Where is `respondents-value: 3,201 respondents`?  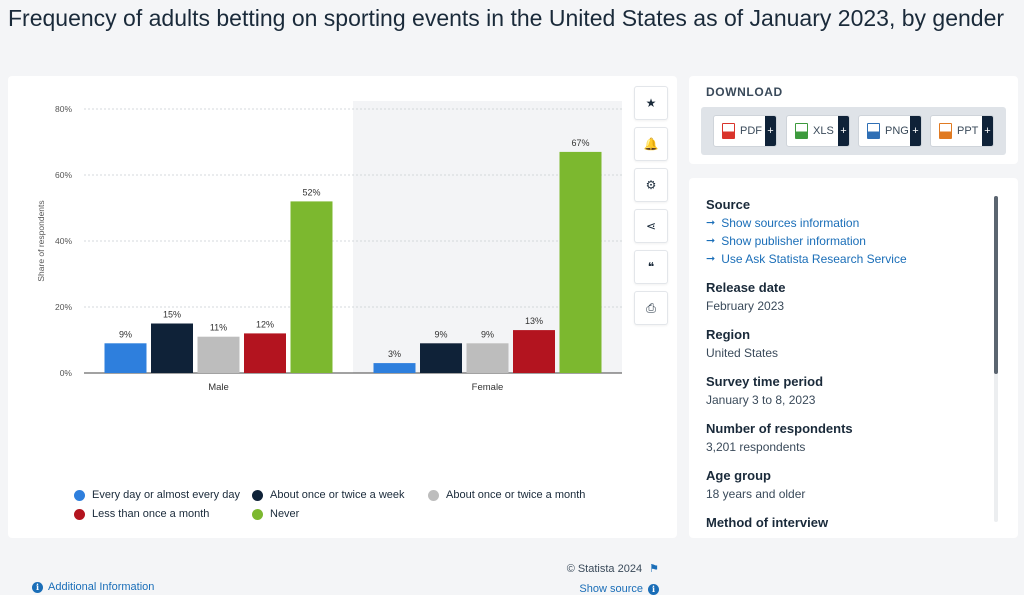
respondents-value: 3,201 respondents is located at coordinates (756, 447).